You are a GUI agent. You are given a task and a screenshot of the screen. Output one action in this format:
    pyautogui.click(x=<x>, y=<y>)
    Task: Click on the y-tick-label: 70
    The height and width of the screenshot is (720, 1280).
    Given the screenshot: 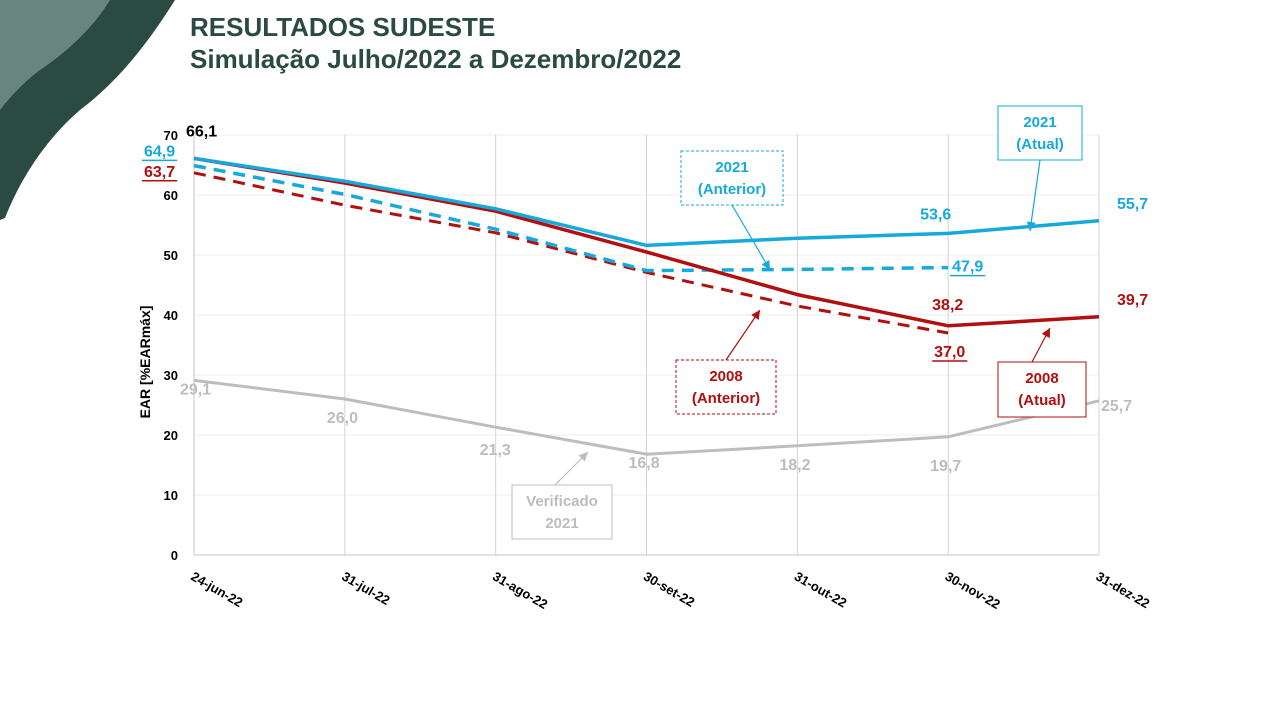 What is the action you would take?
    pyautogui.click(x=171, y=135)
    